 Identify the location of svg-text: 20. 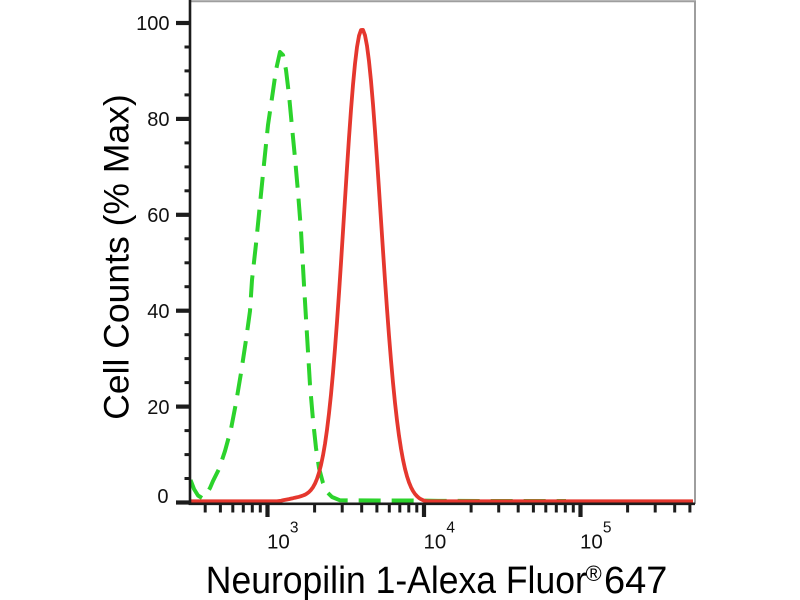
(158, 408).